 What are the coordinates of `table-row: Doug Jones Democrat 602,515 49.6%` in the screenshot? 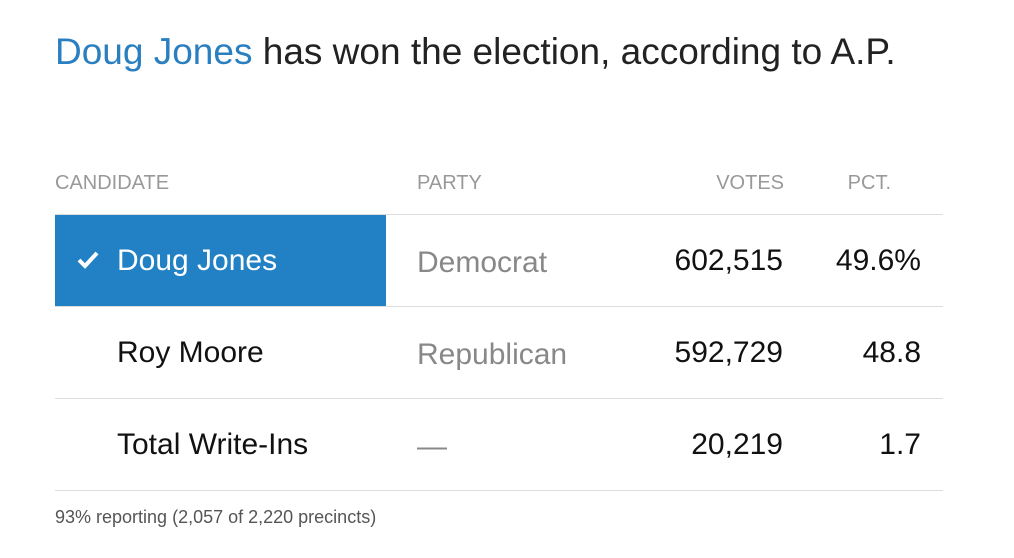 It's located at (499, 260).